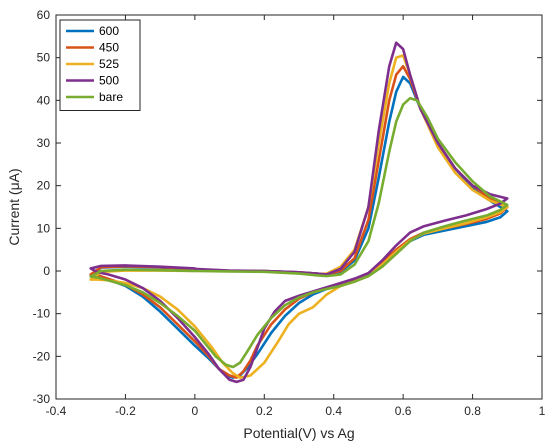  I want to click on y-tick-label: -20, so click(42, 356).